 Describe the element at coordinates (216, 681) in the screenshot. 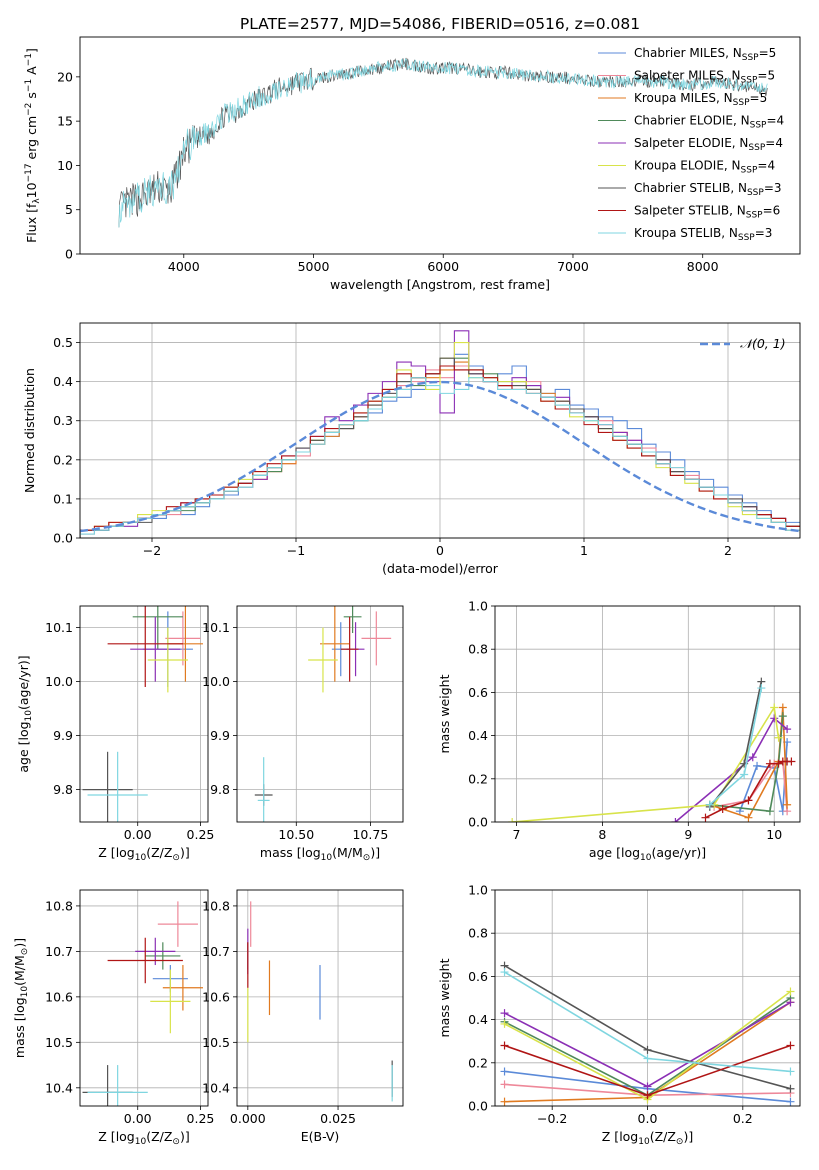

I see `y-tick-label: 10.0` at that location.